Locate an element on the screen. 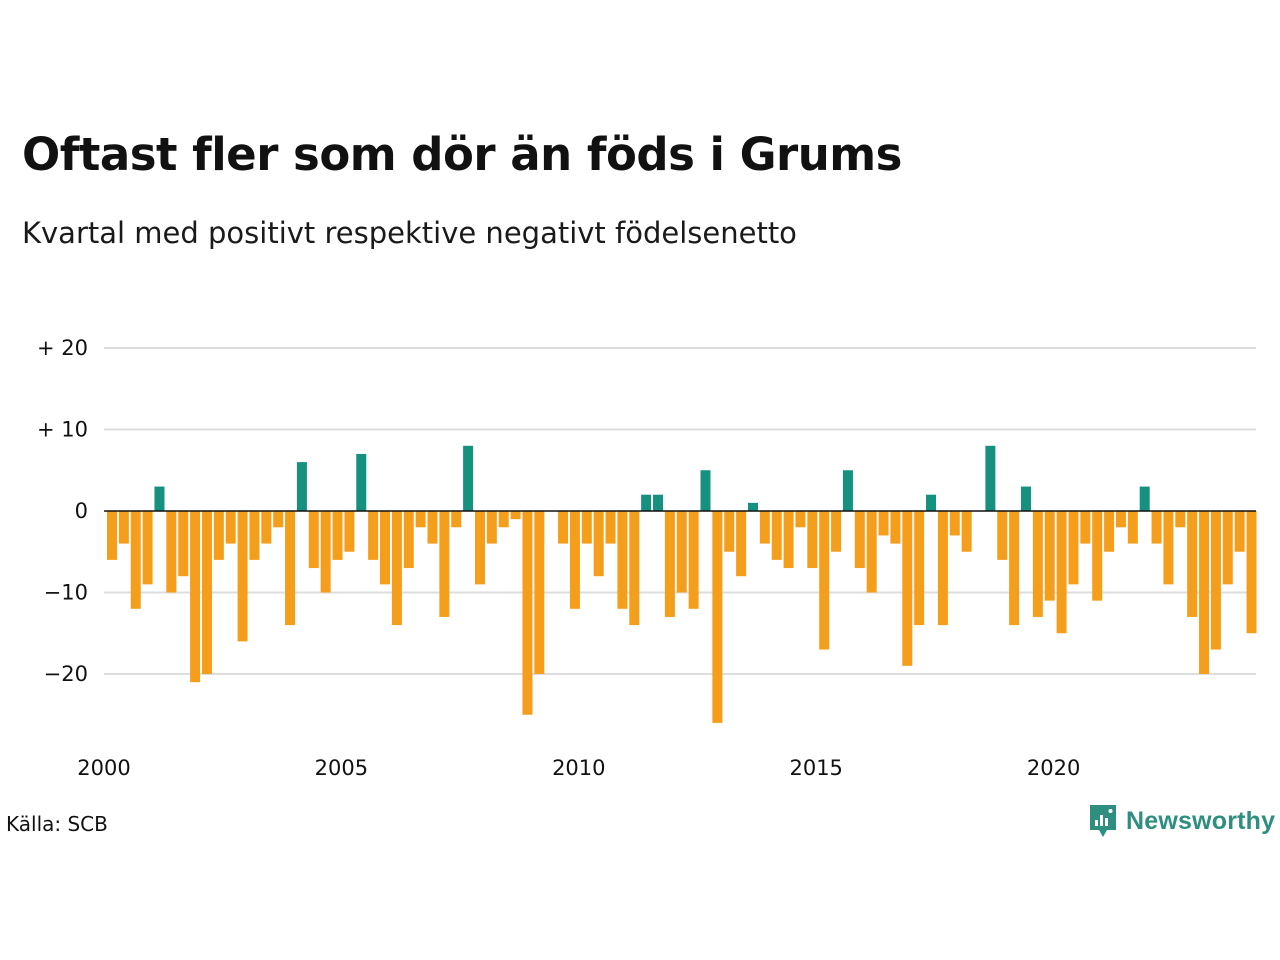 This screenshot has width=1280, height=960. newsworthy-logo-icon is located at coordinates (1103, 821).